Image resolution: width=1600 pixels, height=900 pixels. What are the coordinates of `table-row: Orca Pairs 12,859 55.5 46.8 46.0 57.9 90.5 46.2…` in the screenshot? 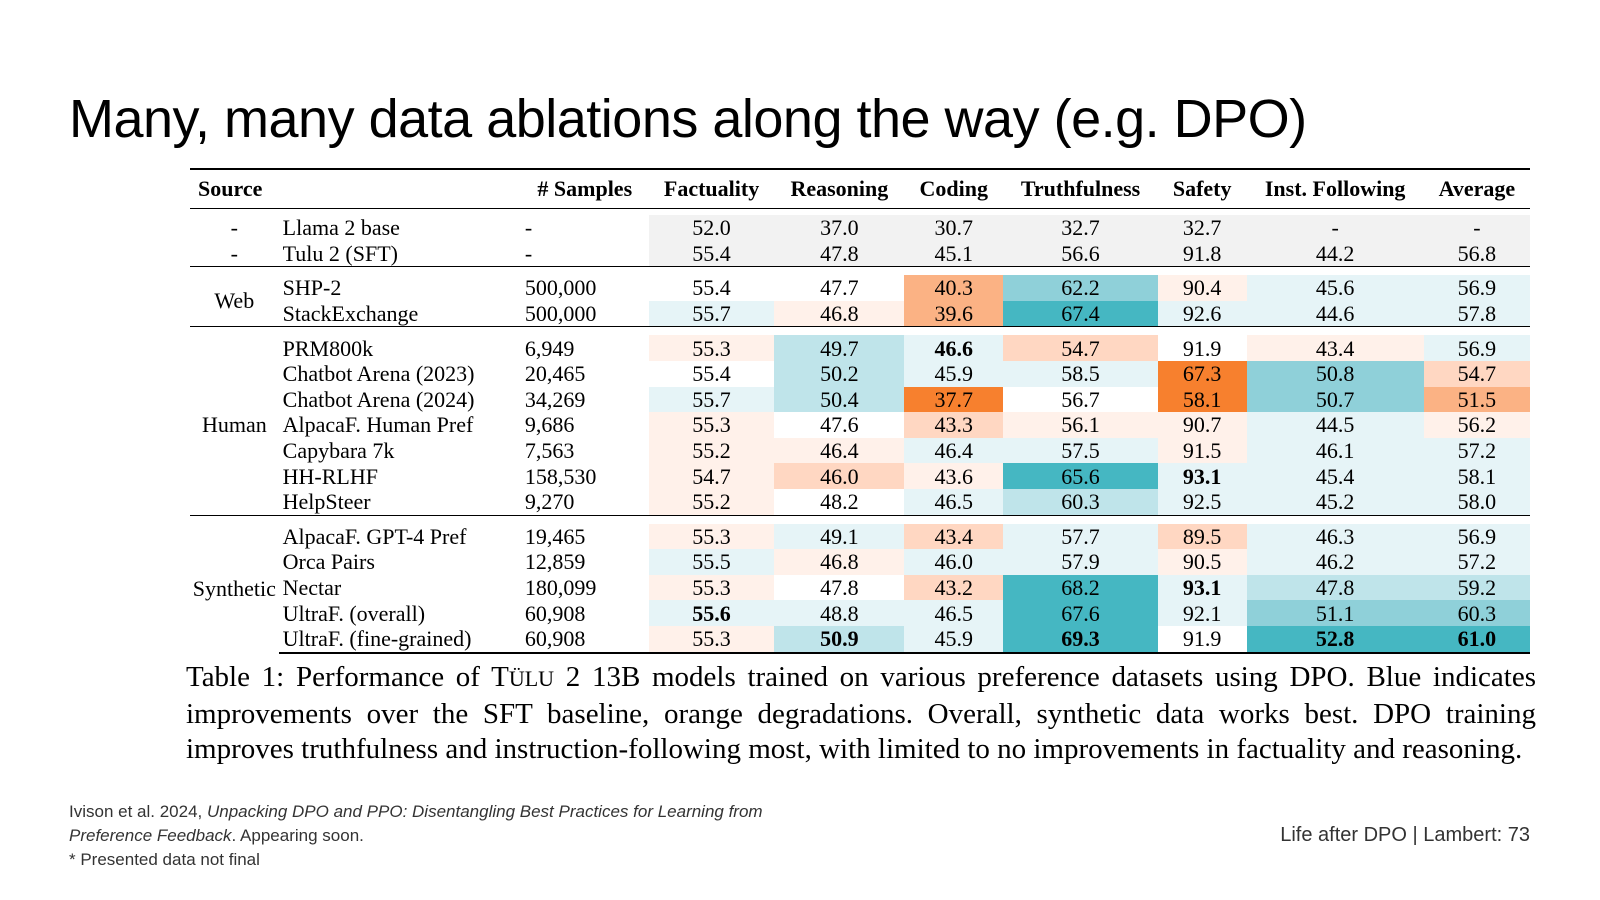 It's located at (860, 562).